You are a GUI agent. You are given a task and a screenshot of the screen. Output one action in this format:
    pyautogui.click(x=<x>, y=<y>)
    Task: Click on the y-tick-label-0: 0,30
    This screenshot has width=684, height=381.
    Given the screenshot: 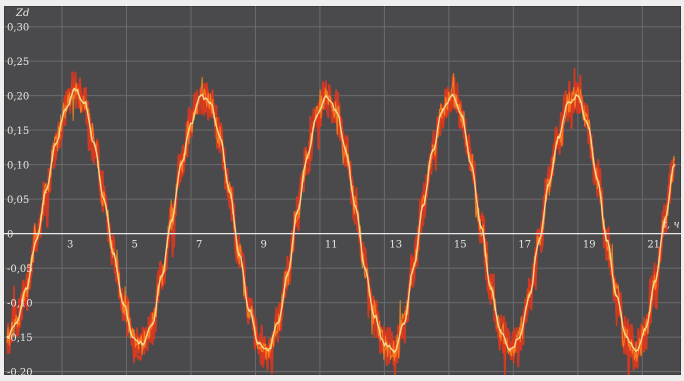 What is the action you would take?
    pyautogui.click(x=18, y=28)
    